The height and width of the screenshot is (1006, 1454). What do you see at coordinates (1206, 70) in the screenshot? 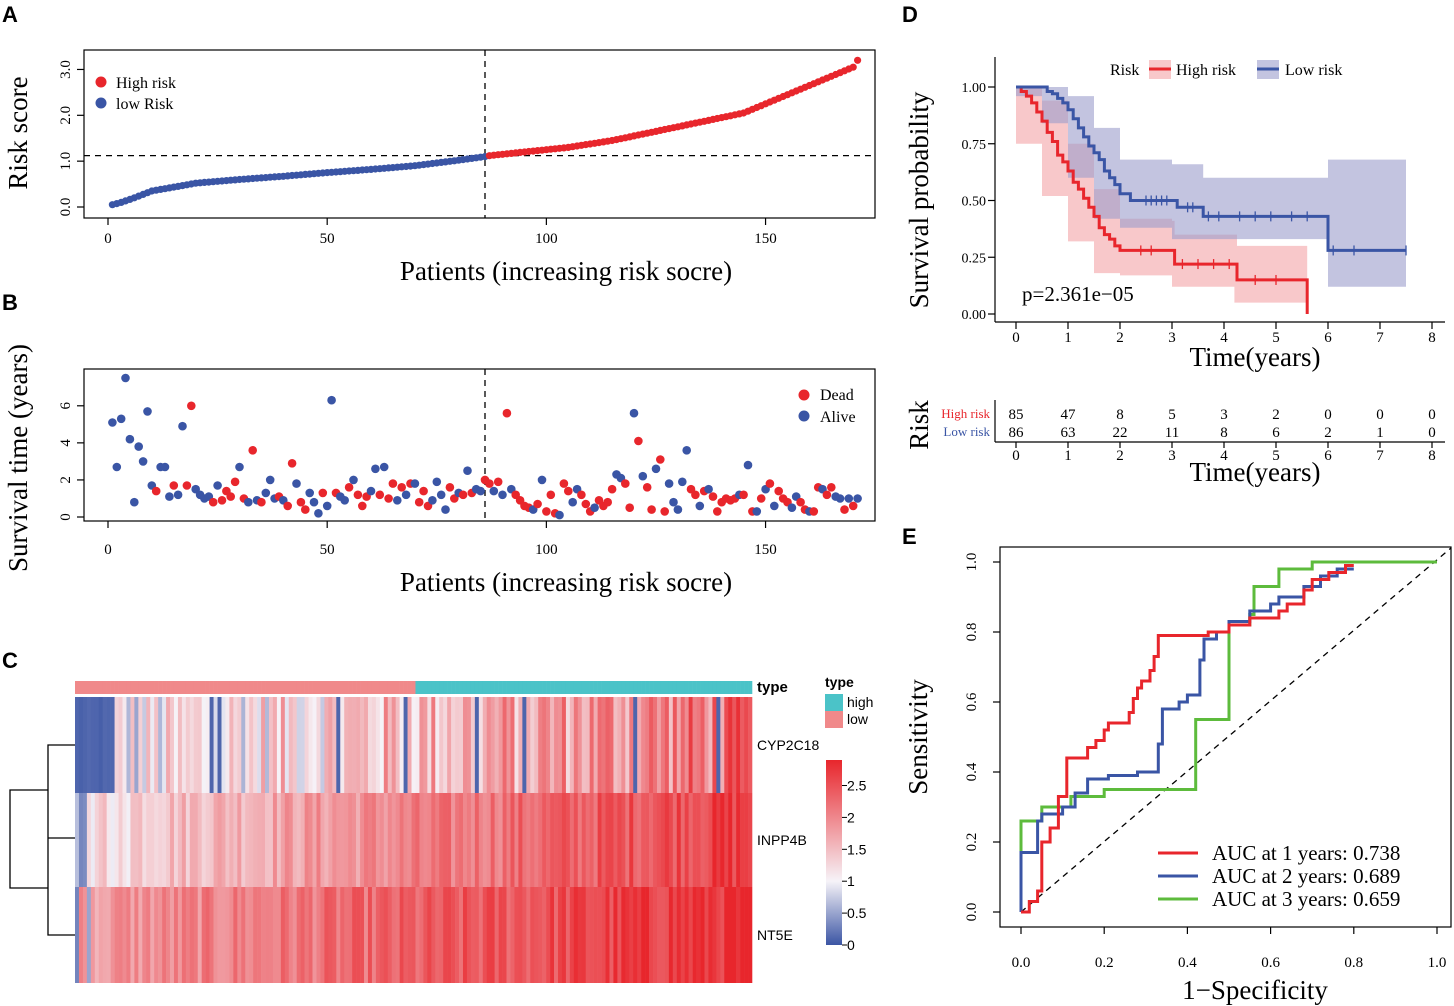
I see `panel-d-legend-high-label: High risk` at bounding box center [1206, 70].